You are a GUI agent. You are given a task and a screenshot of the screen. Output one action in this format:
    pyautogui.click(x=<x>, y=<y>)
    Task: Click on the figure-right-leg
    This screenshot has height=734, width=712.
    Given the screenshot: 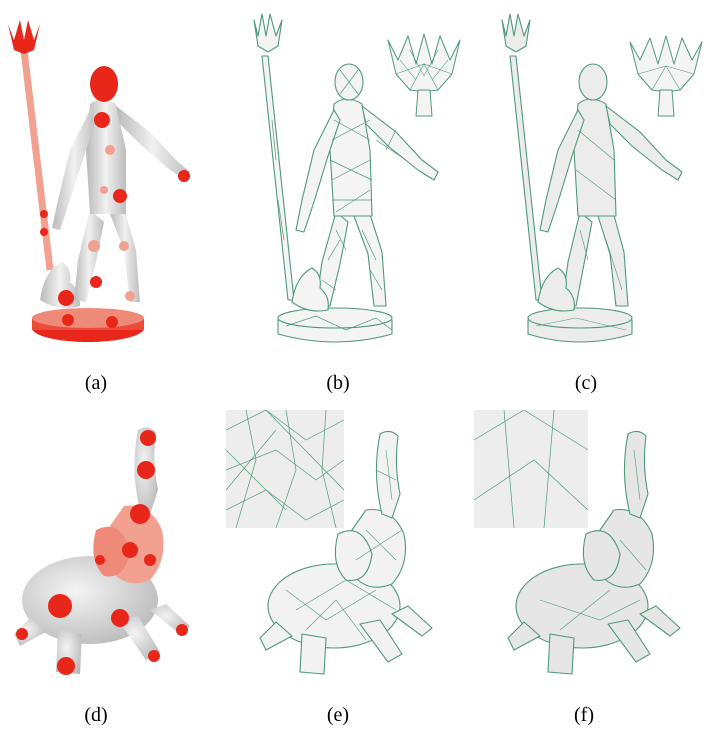 What is the action you would take?
    pyautogui.click(x=125, y=255)
    